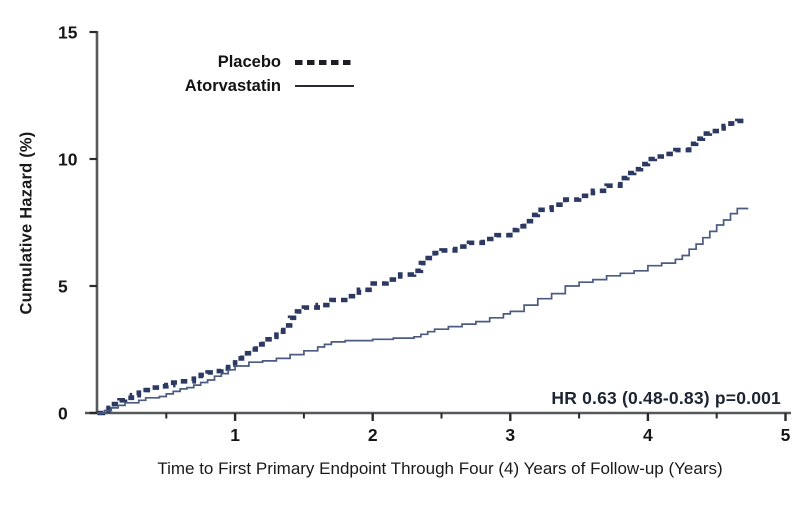  I want to click on legend-label-placebo: Placebo, so click(249, 61).